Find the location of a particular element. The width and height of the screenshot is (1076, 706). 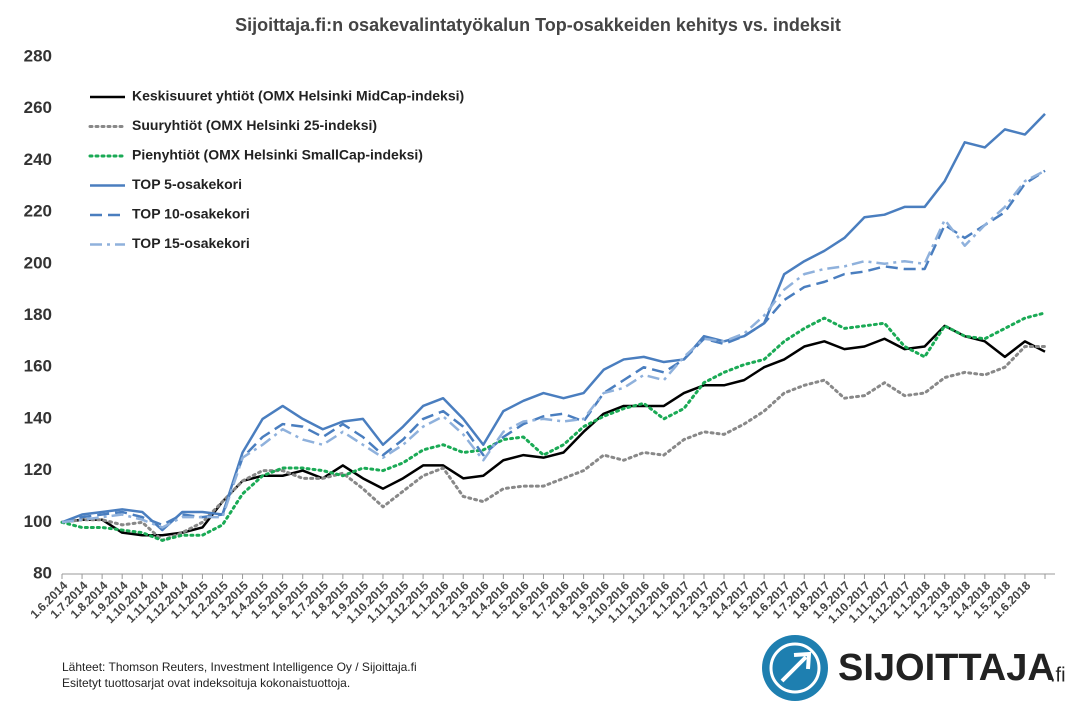

y-tick-label: 260 is located at coordinates (38, 107).